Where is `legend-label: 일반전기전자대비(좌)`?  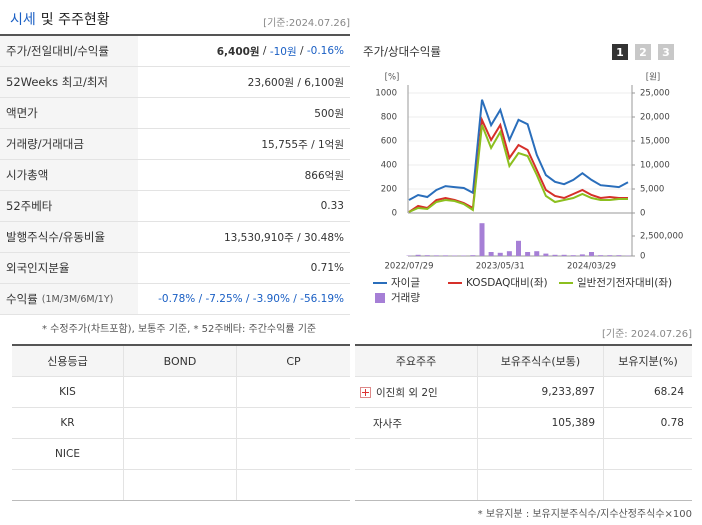 legend-label: 일반전기전자대비(좌) is located at coordinates (624, 282).